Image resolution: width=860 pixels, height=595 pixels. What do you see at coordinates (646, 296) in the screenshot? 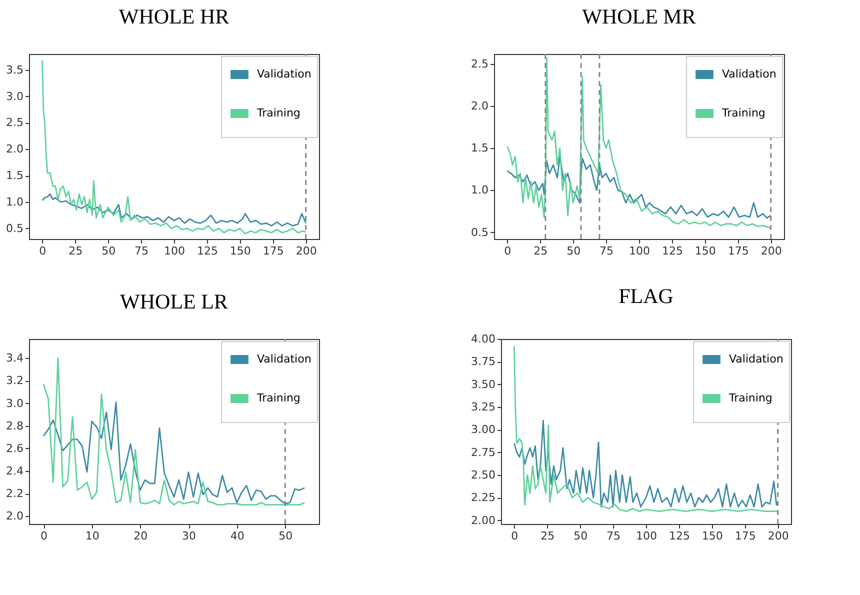
I see `chart-title: FLAG` at bounding box center [646, 296].